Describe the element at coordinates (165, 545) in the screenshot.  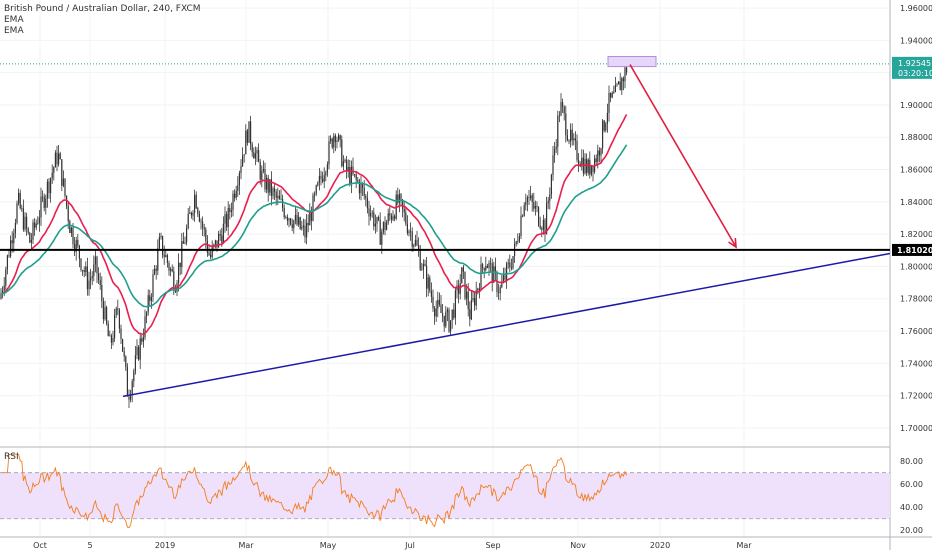
I see `time-tick-label: 2019` at that location.